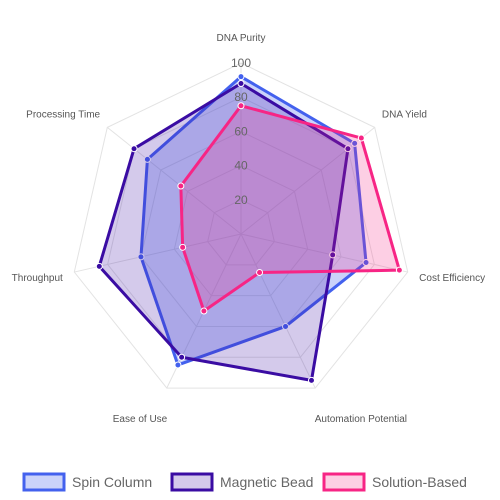 Image resolution: width=500 pixels, height=500 pixels. I want to click on legend-item: Solution-Based, so click(394, 482).